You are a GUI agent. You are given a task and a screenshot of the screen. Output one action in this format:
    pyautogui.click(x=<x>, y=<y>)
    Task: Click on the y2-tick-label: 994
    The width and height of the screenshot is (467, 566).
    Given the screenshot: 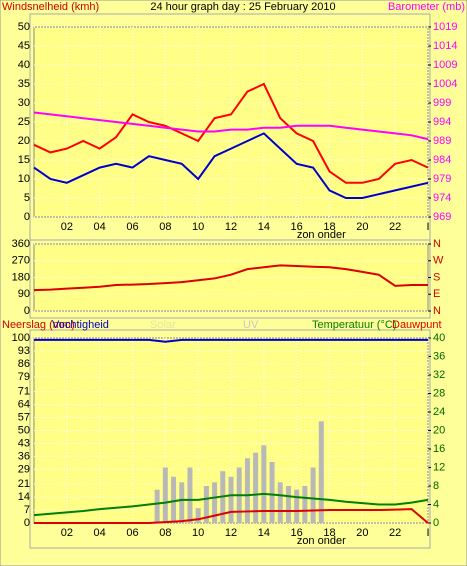 What is the action you would take?
    pyautogui.click(x=442, y=122)
    